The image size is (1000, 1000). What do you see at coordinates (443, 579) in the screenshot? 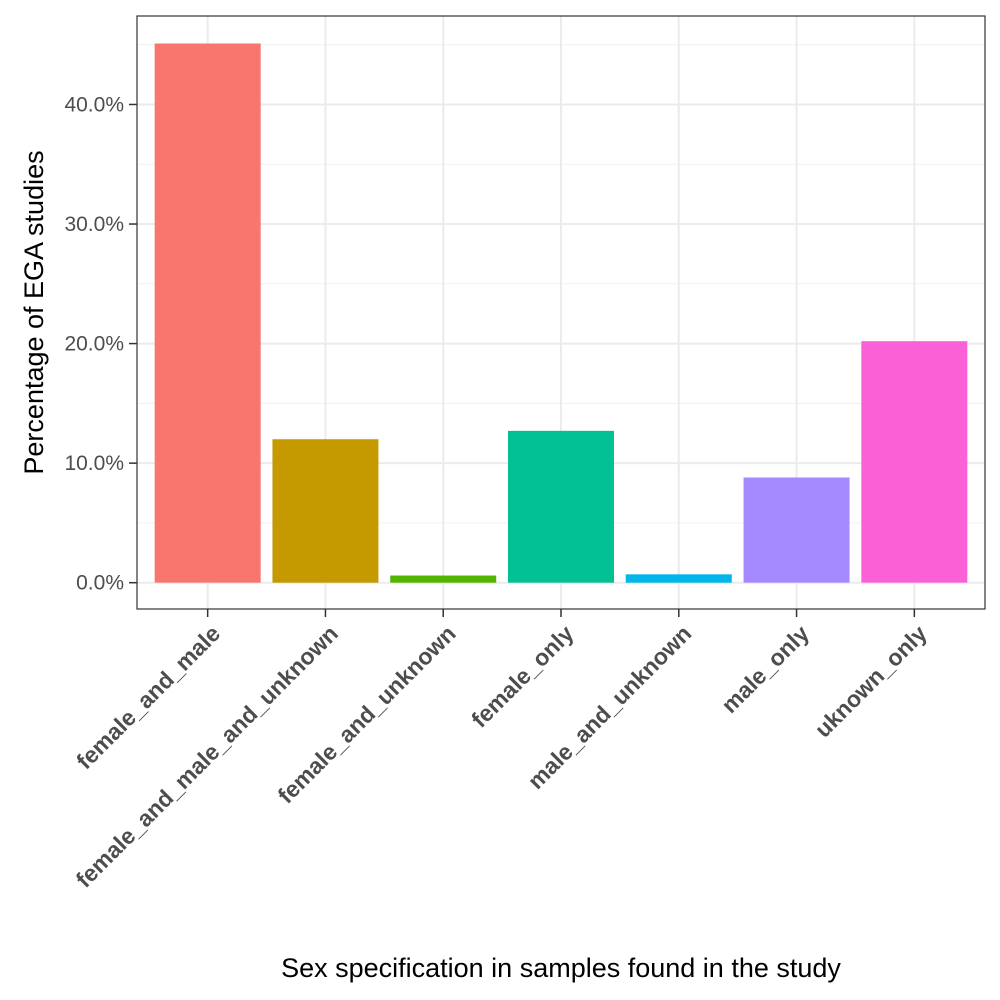
I see `bar-female_and_unknown` at bounding box center [443, 579].